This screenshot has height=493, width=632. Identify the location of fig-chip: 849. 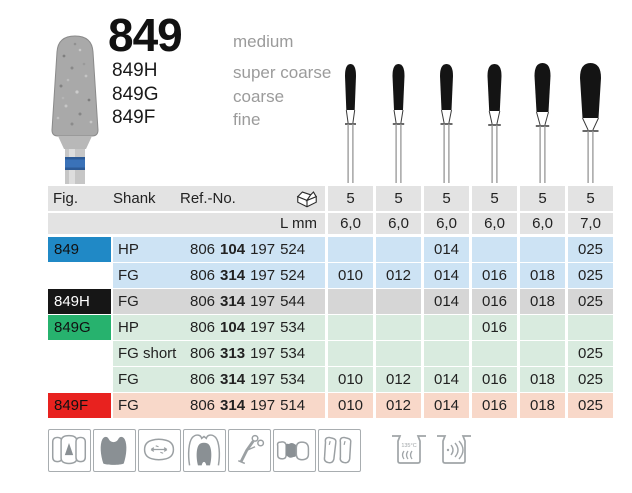
(79, 249).